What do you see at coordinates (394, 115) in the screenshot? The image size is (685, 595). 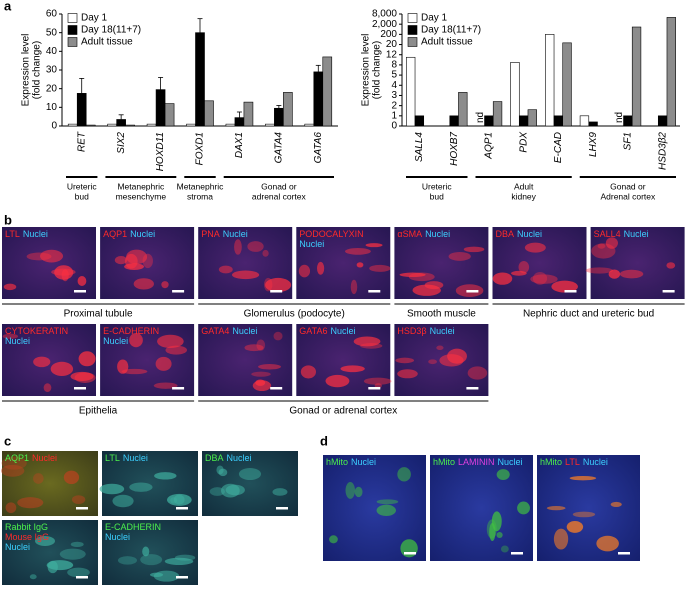 I see `y-tick-label: 1` at bounding box center [394, 115].